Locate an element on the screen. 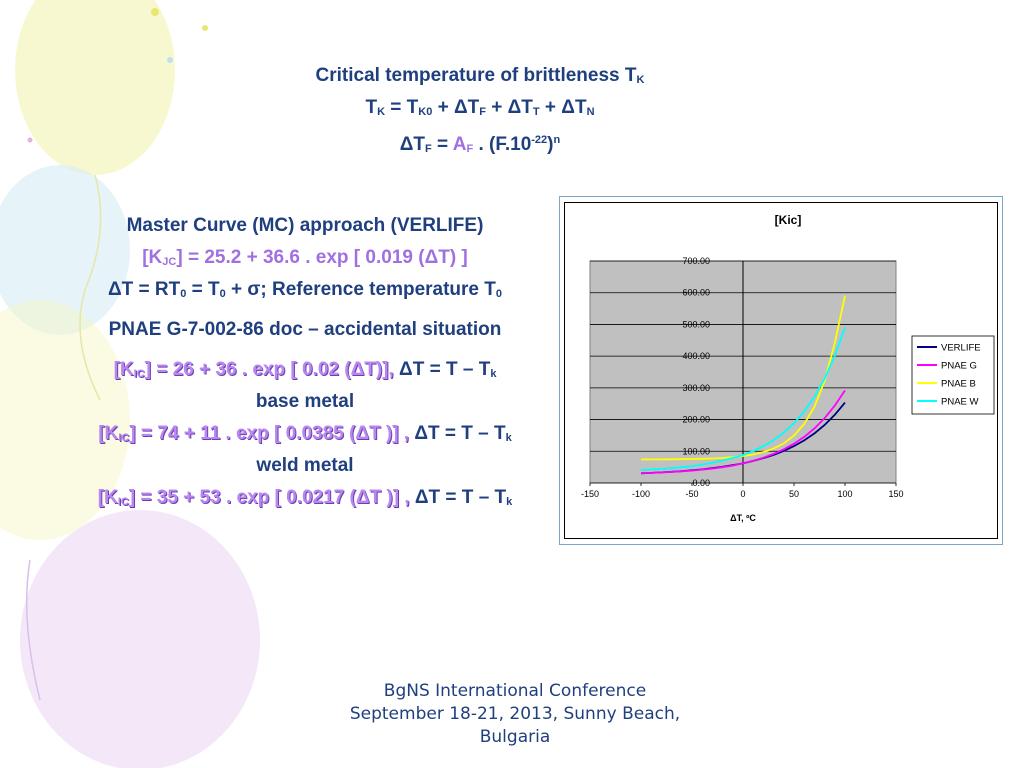  y-tick-label: 0.00 is located at coordinates (701, 483).